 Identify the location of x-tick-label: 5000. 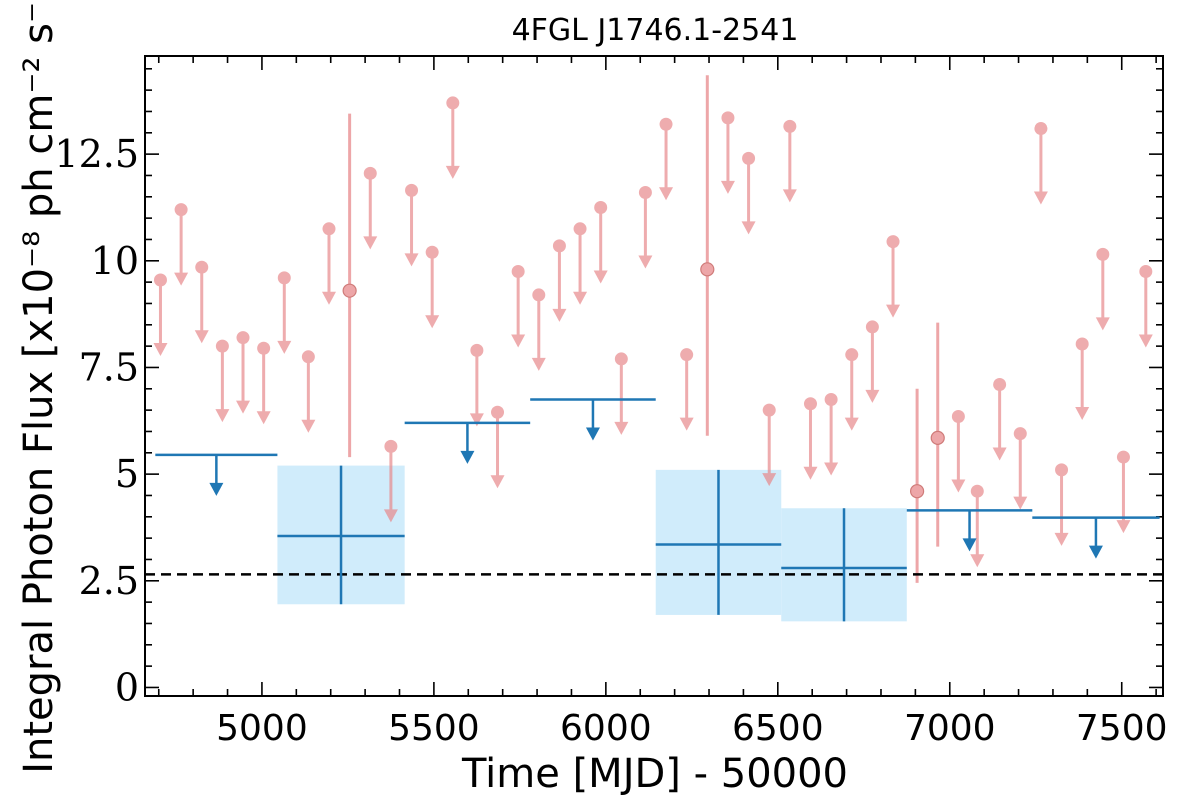
(262, 728).